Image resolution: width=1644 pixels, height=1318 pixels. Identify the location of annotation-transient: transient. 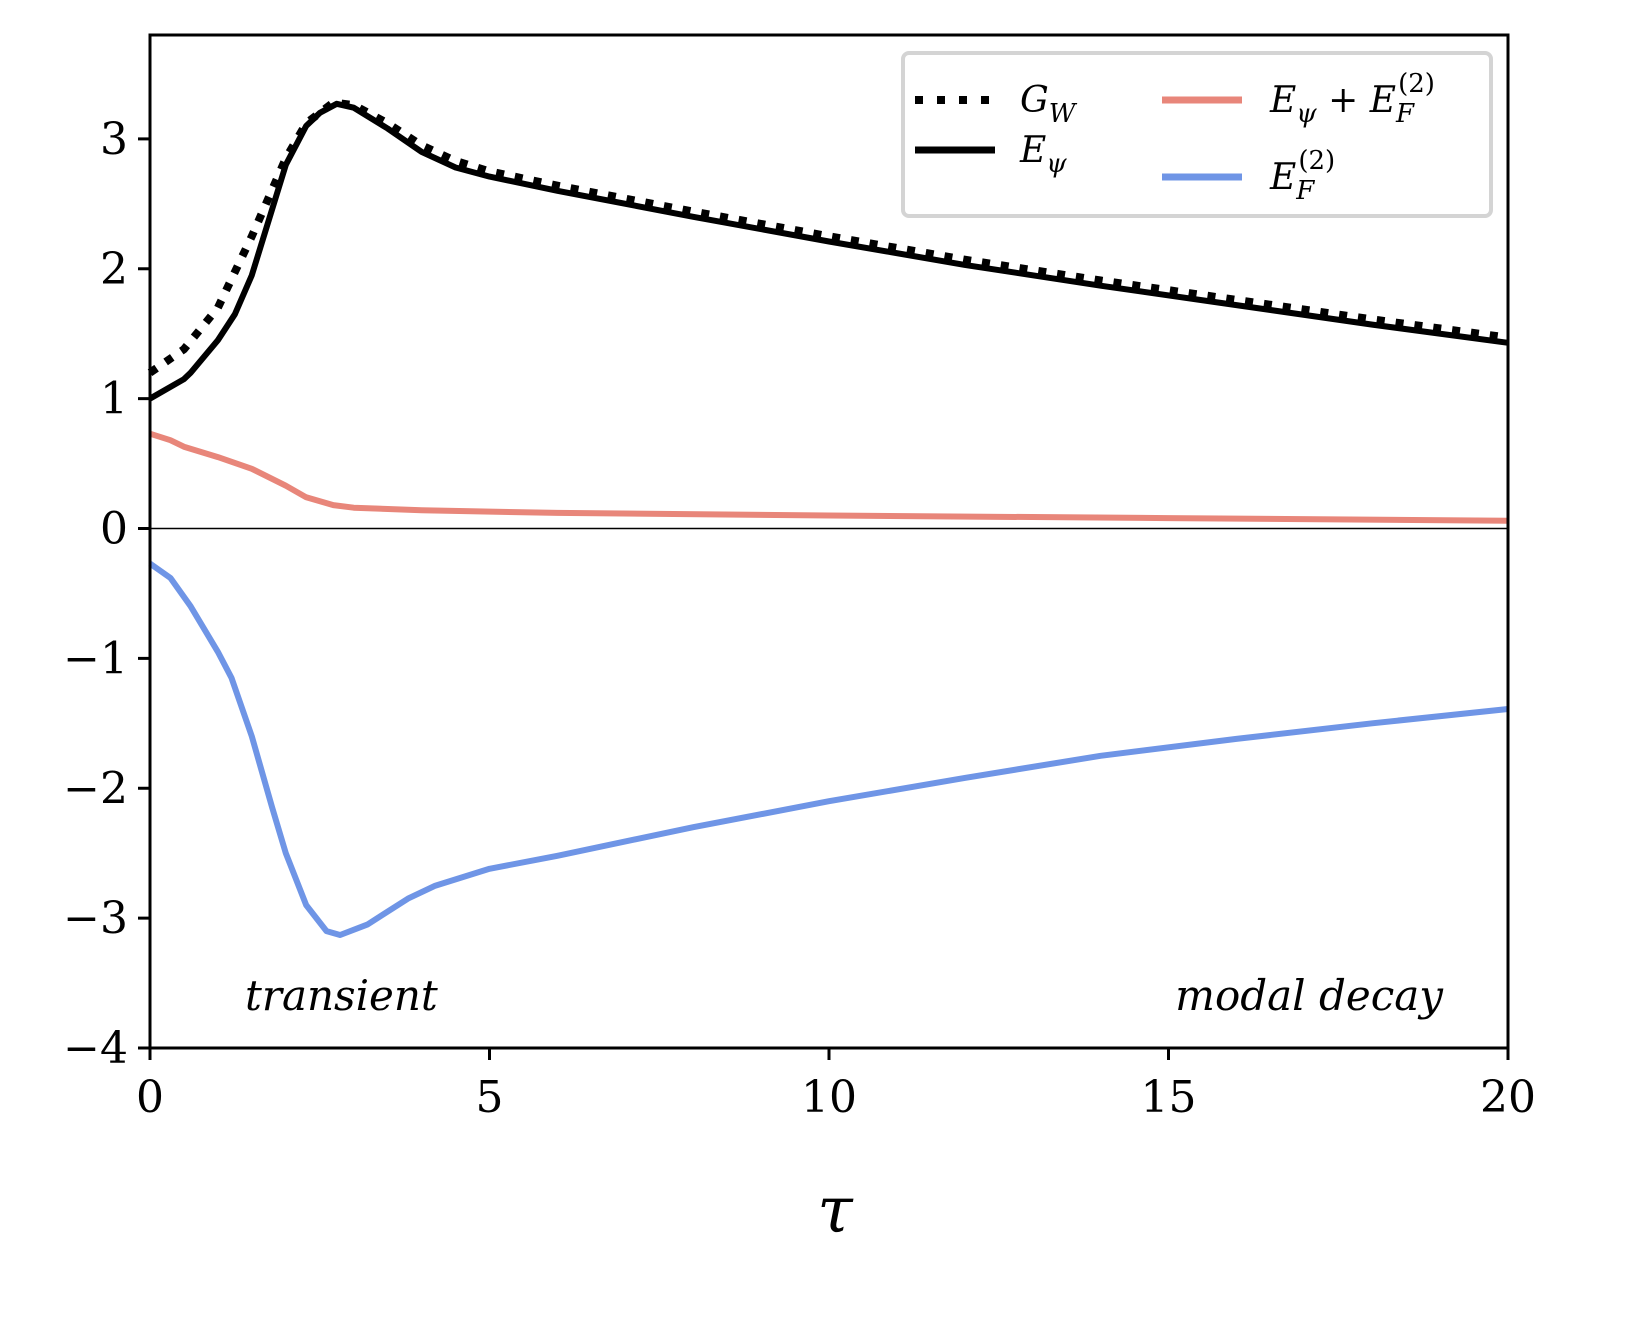
(341, 995).